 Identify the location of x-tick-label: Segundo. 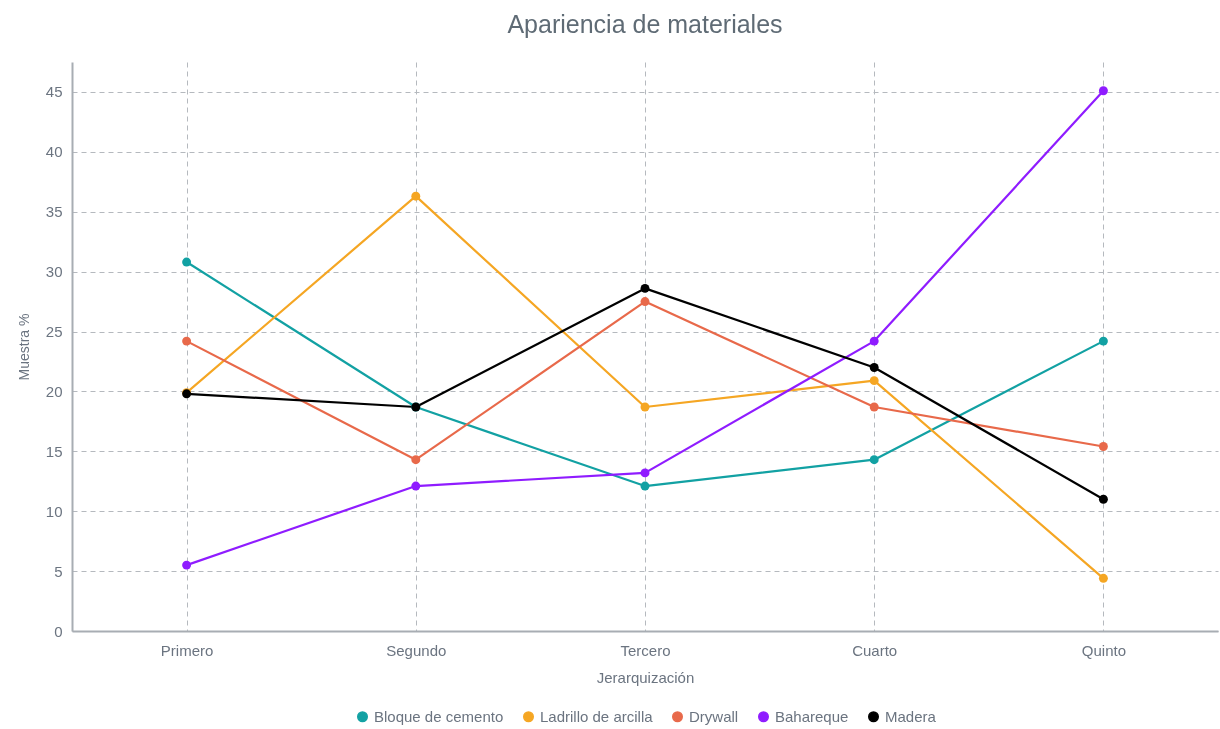
(416, 650).